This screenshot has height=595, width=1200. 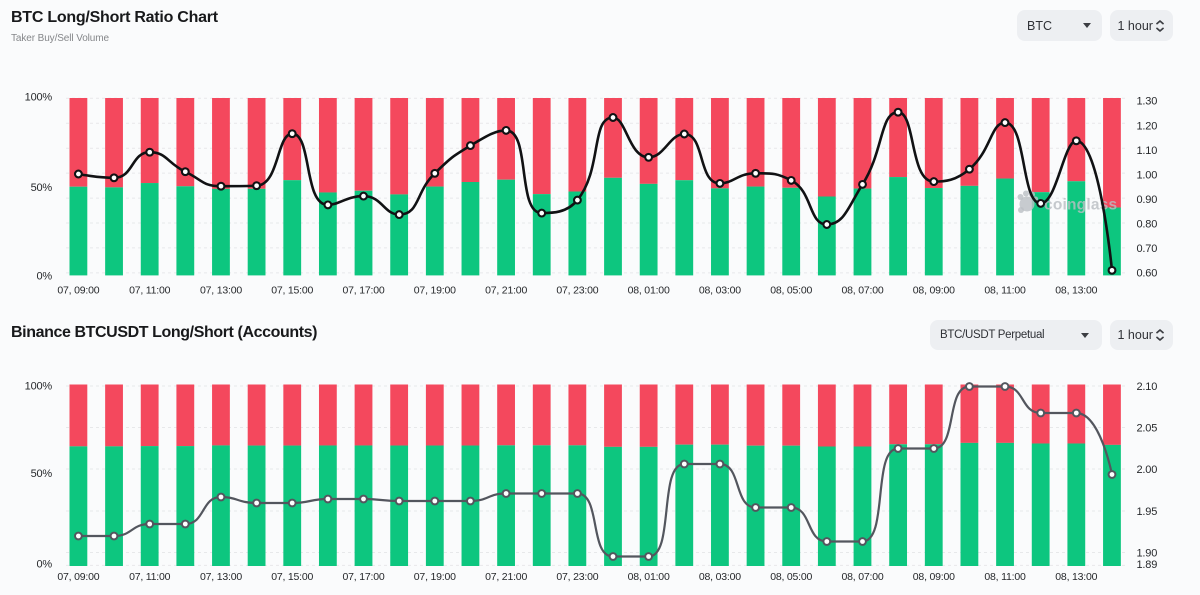 What do you see at coordinates (1080, 205) in the screenshot?
I see `svg-text: coinglass` at bounding box center [1080, 205].